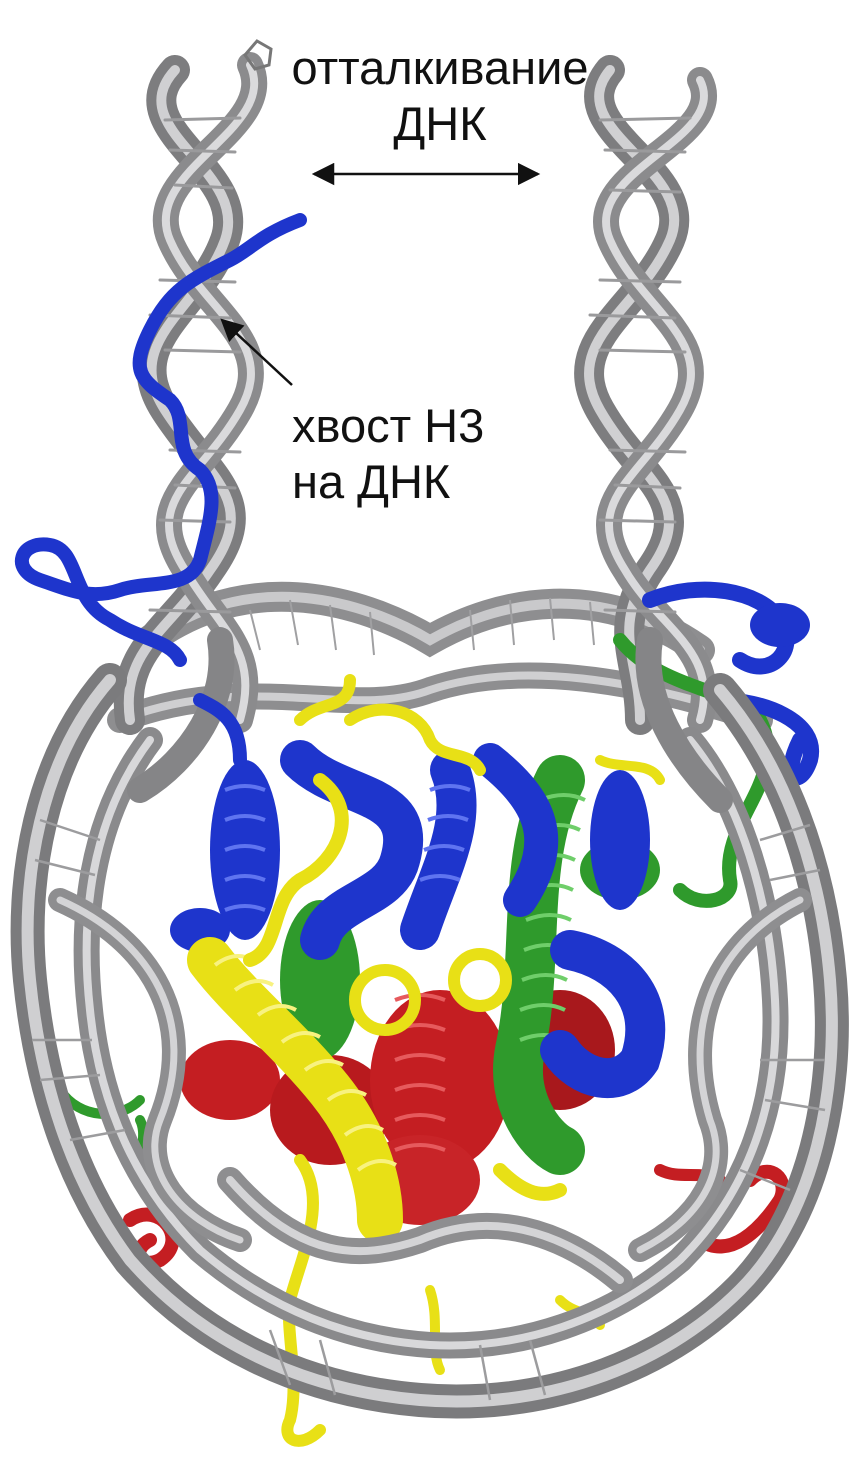 The height and width of the screenshot is (1458, 858). What do you see at coordinates (412, 454) in the screenshot?
I see `h3-tail-label: хвост H3 на ДНК` at bounding box center [412, 454].